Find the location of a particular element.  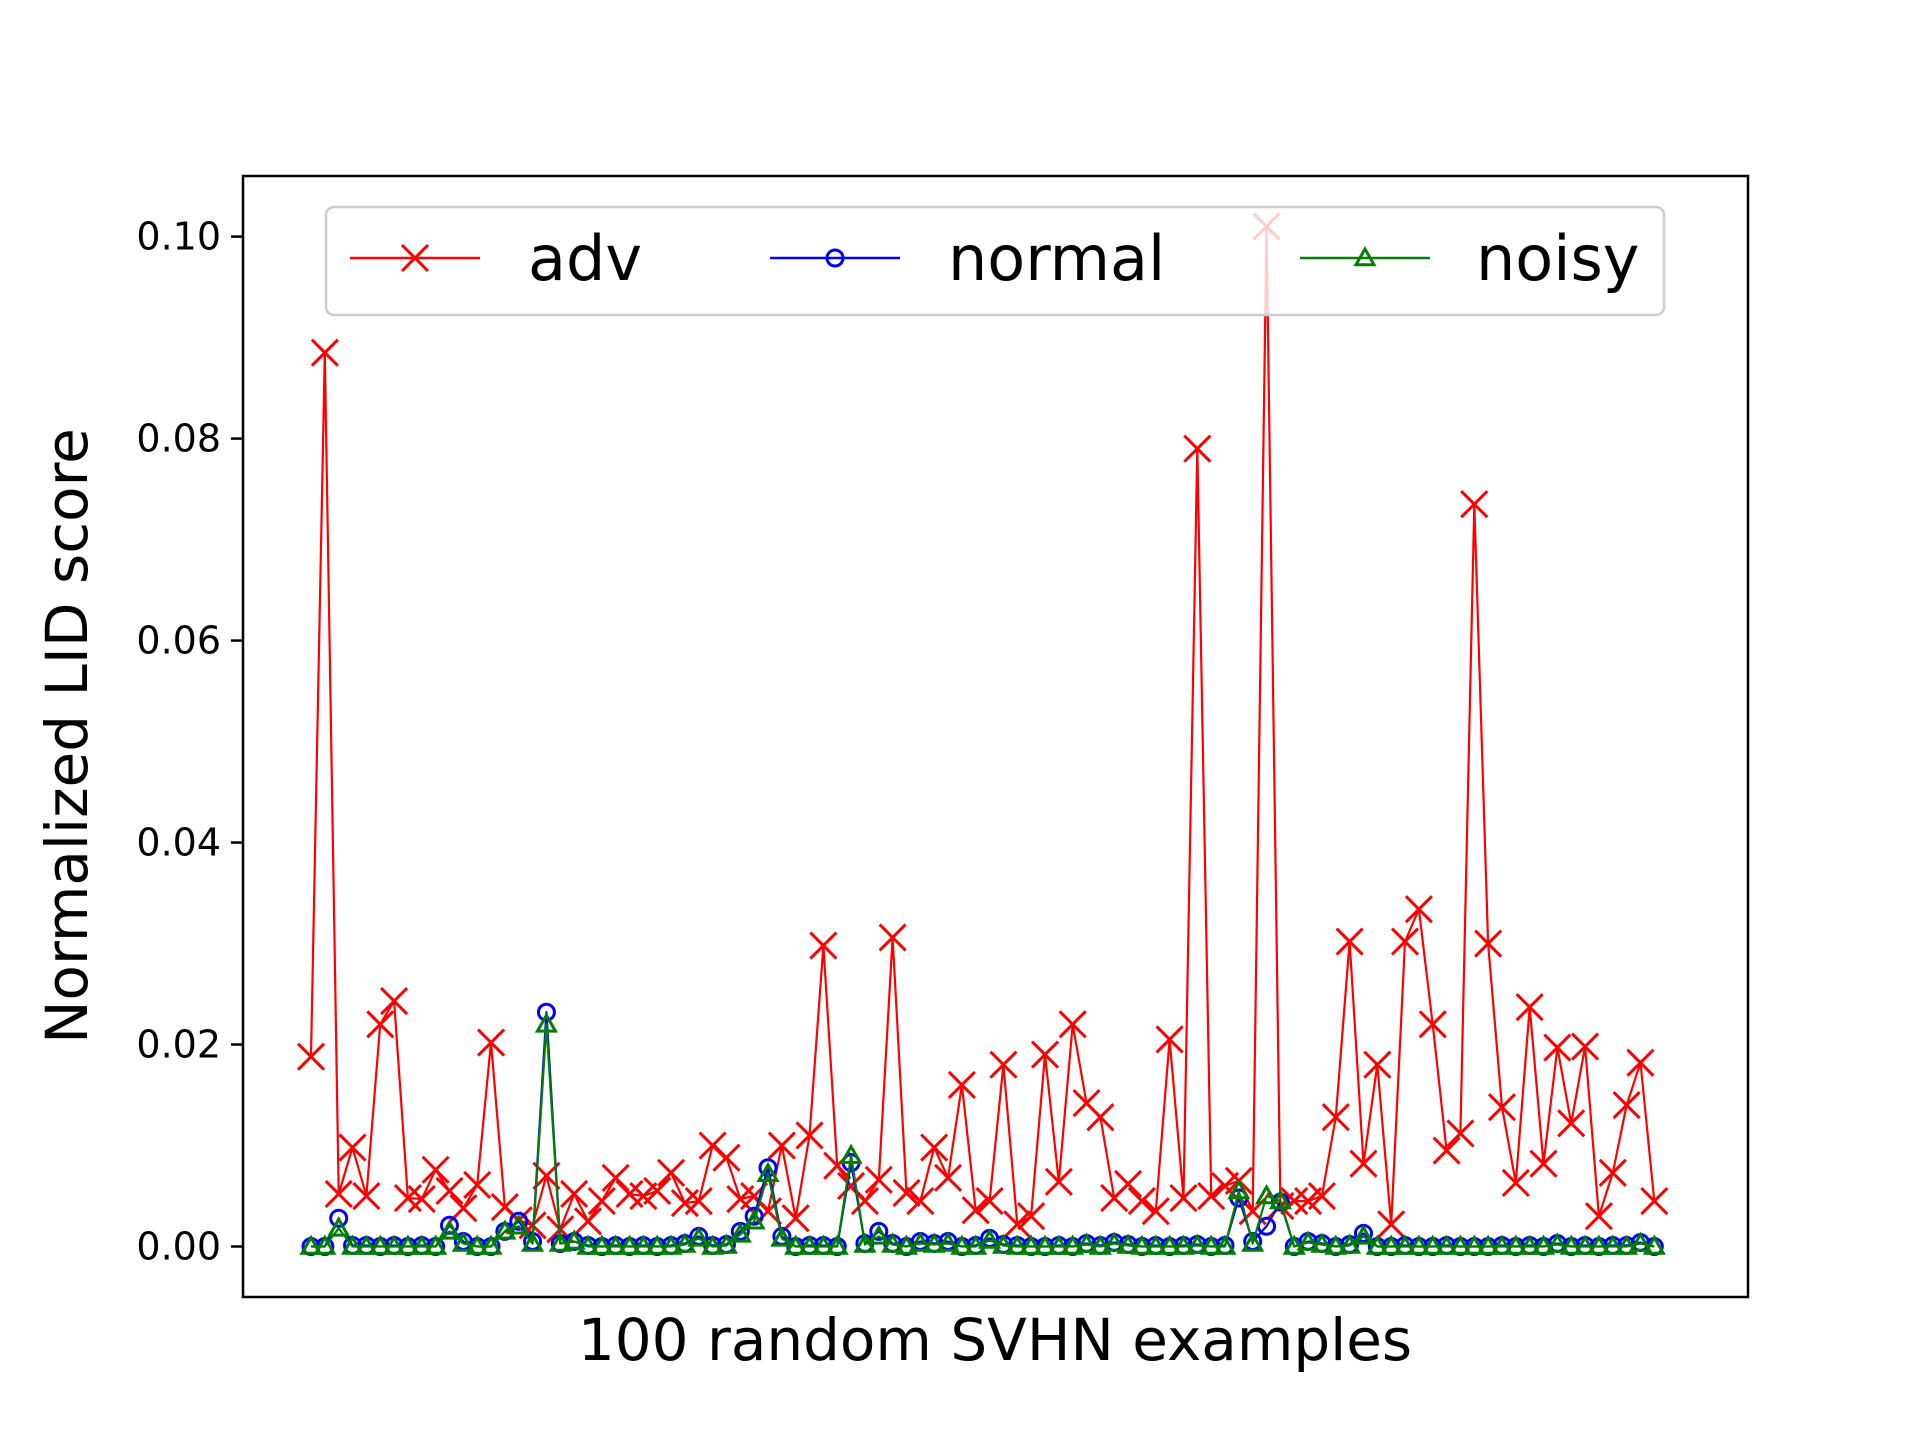

legend: adv normal noisy is located at coordinates (995, 261).